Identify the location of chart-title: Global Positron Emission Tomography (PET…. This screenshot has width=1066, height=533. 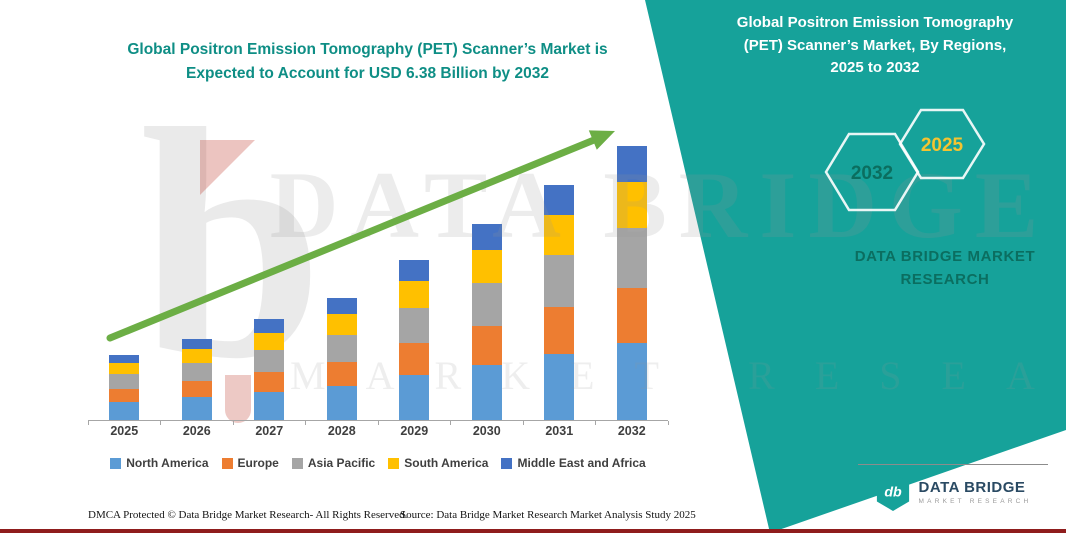
(367, 62).